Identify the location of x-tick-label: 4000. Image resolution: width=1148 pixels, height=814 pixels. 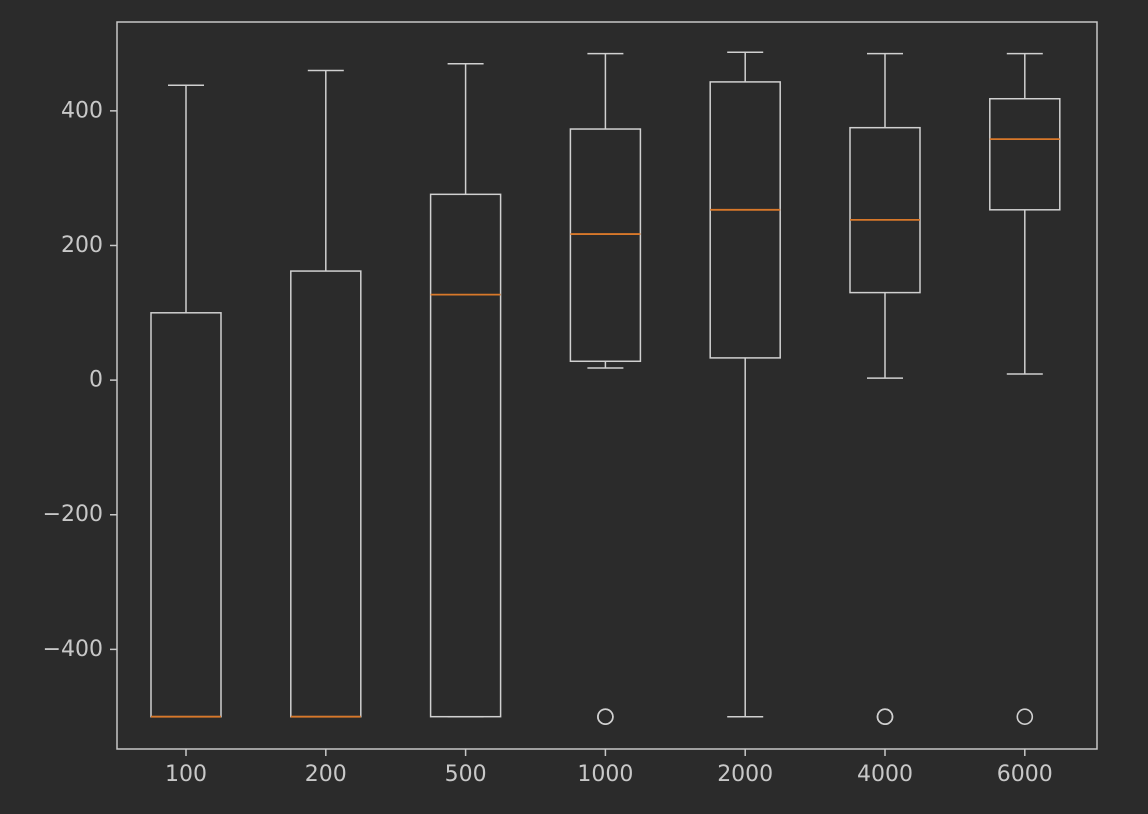
(885, 774).